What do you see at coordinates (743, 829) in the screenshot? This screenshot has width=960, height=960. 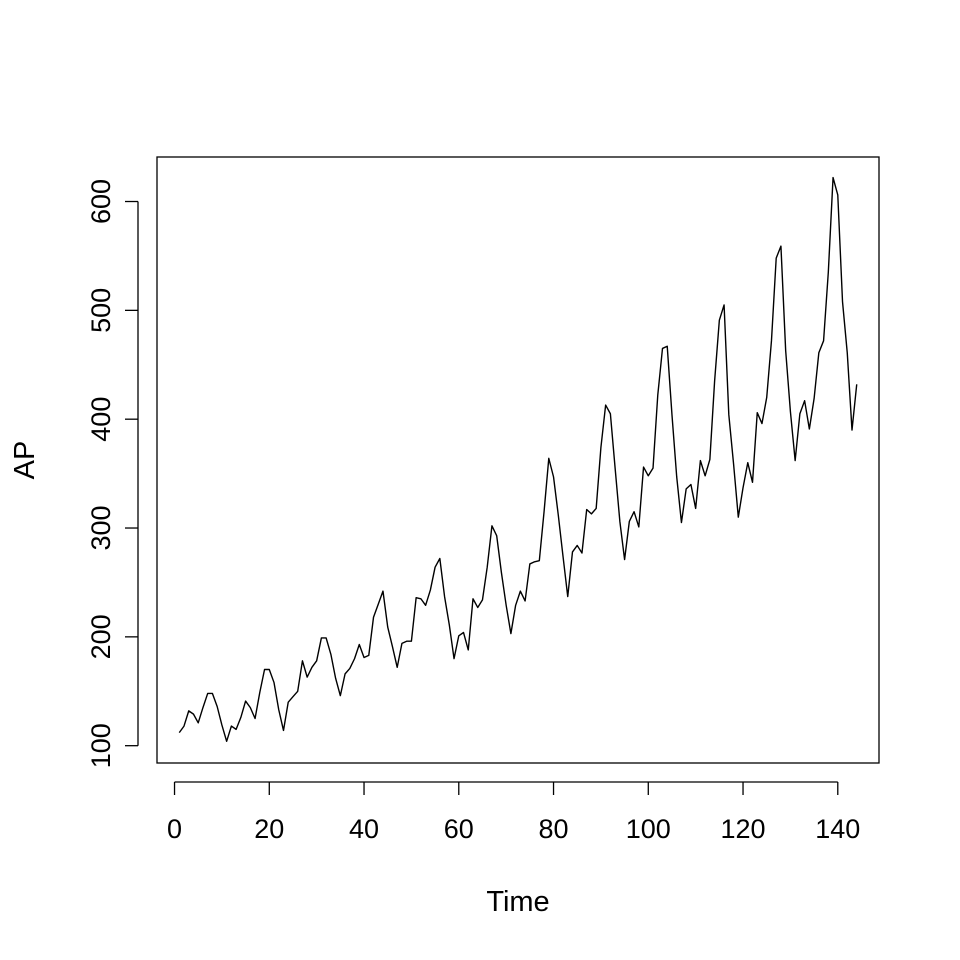 I see `x-tick-label: 120` at bounding box center [743, 829].